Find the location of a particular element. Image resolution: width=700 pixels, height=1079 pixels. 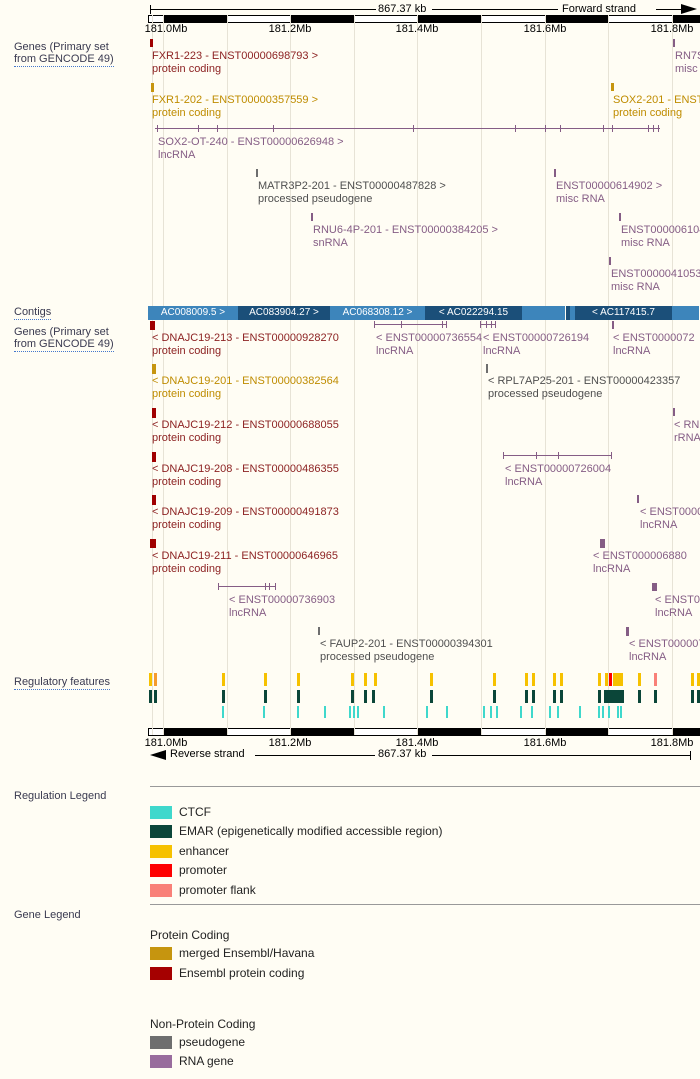

gene-label: < ENST0000 is located at coordinates (670, 512).